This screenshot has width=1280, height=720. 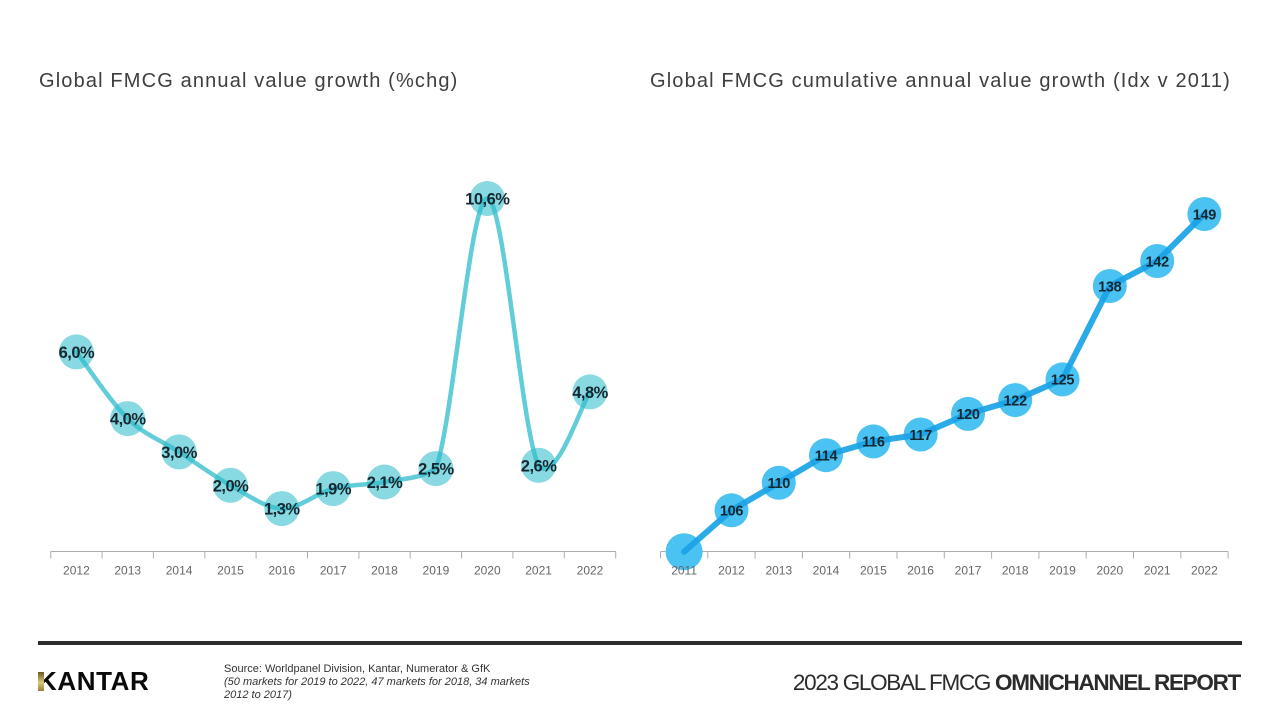 I want to click on svg-text: 116, so click(x=873, y=443).